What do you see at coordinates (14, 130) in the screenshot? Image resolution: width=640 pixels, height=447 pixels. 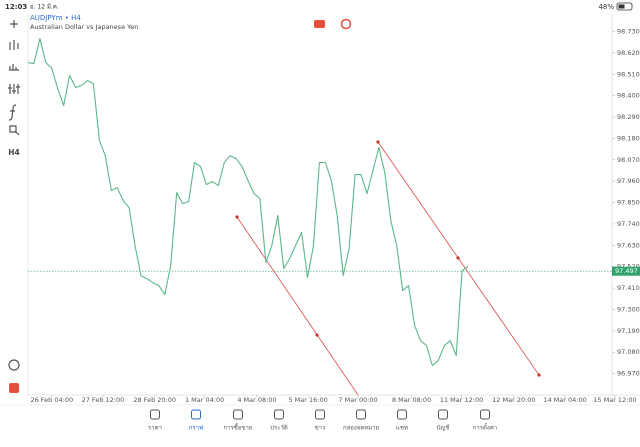 I see `objects-tool` at bounding box center [14, 130].